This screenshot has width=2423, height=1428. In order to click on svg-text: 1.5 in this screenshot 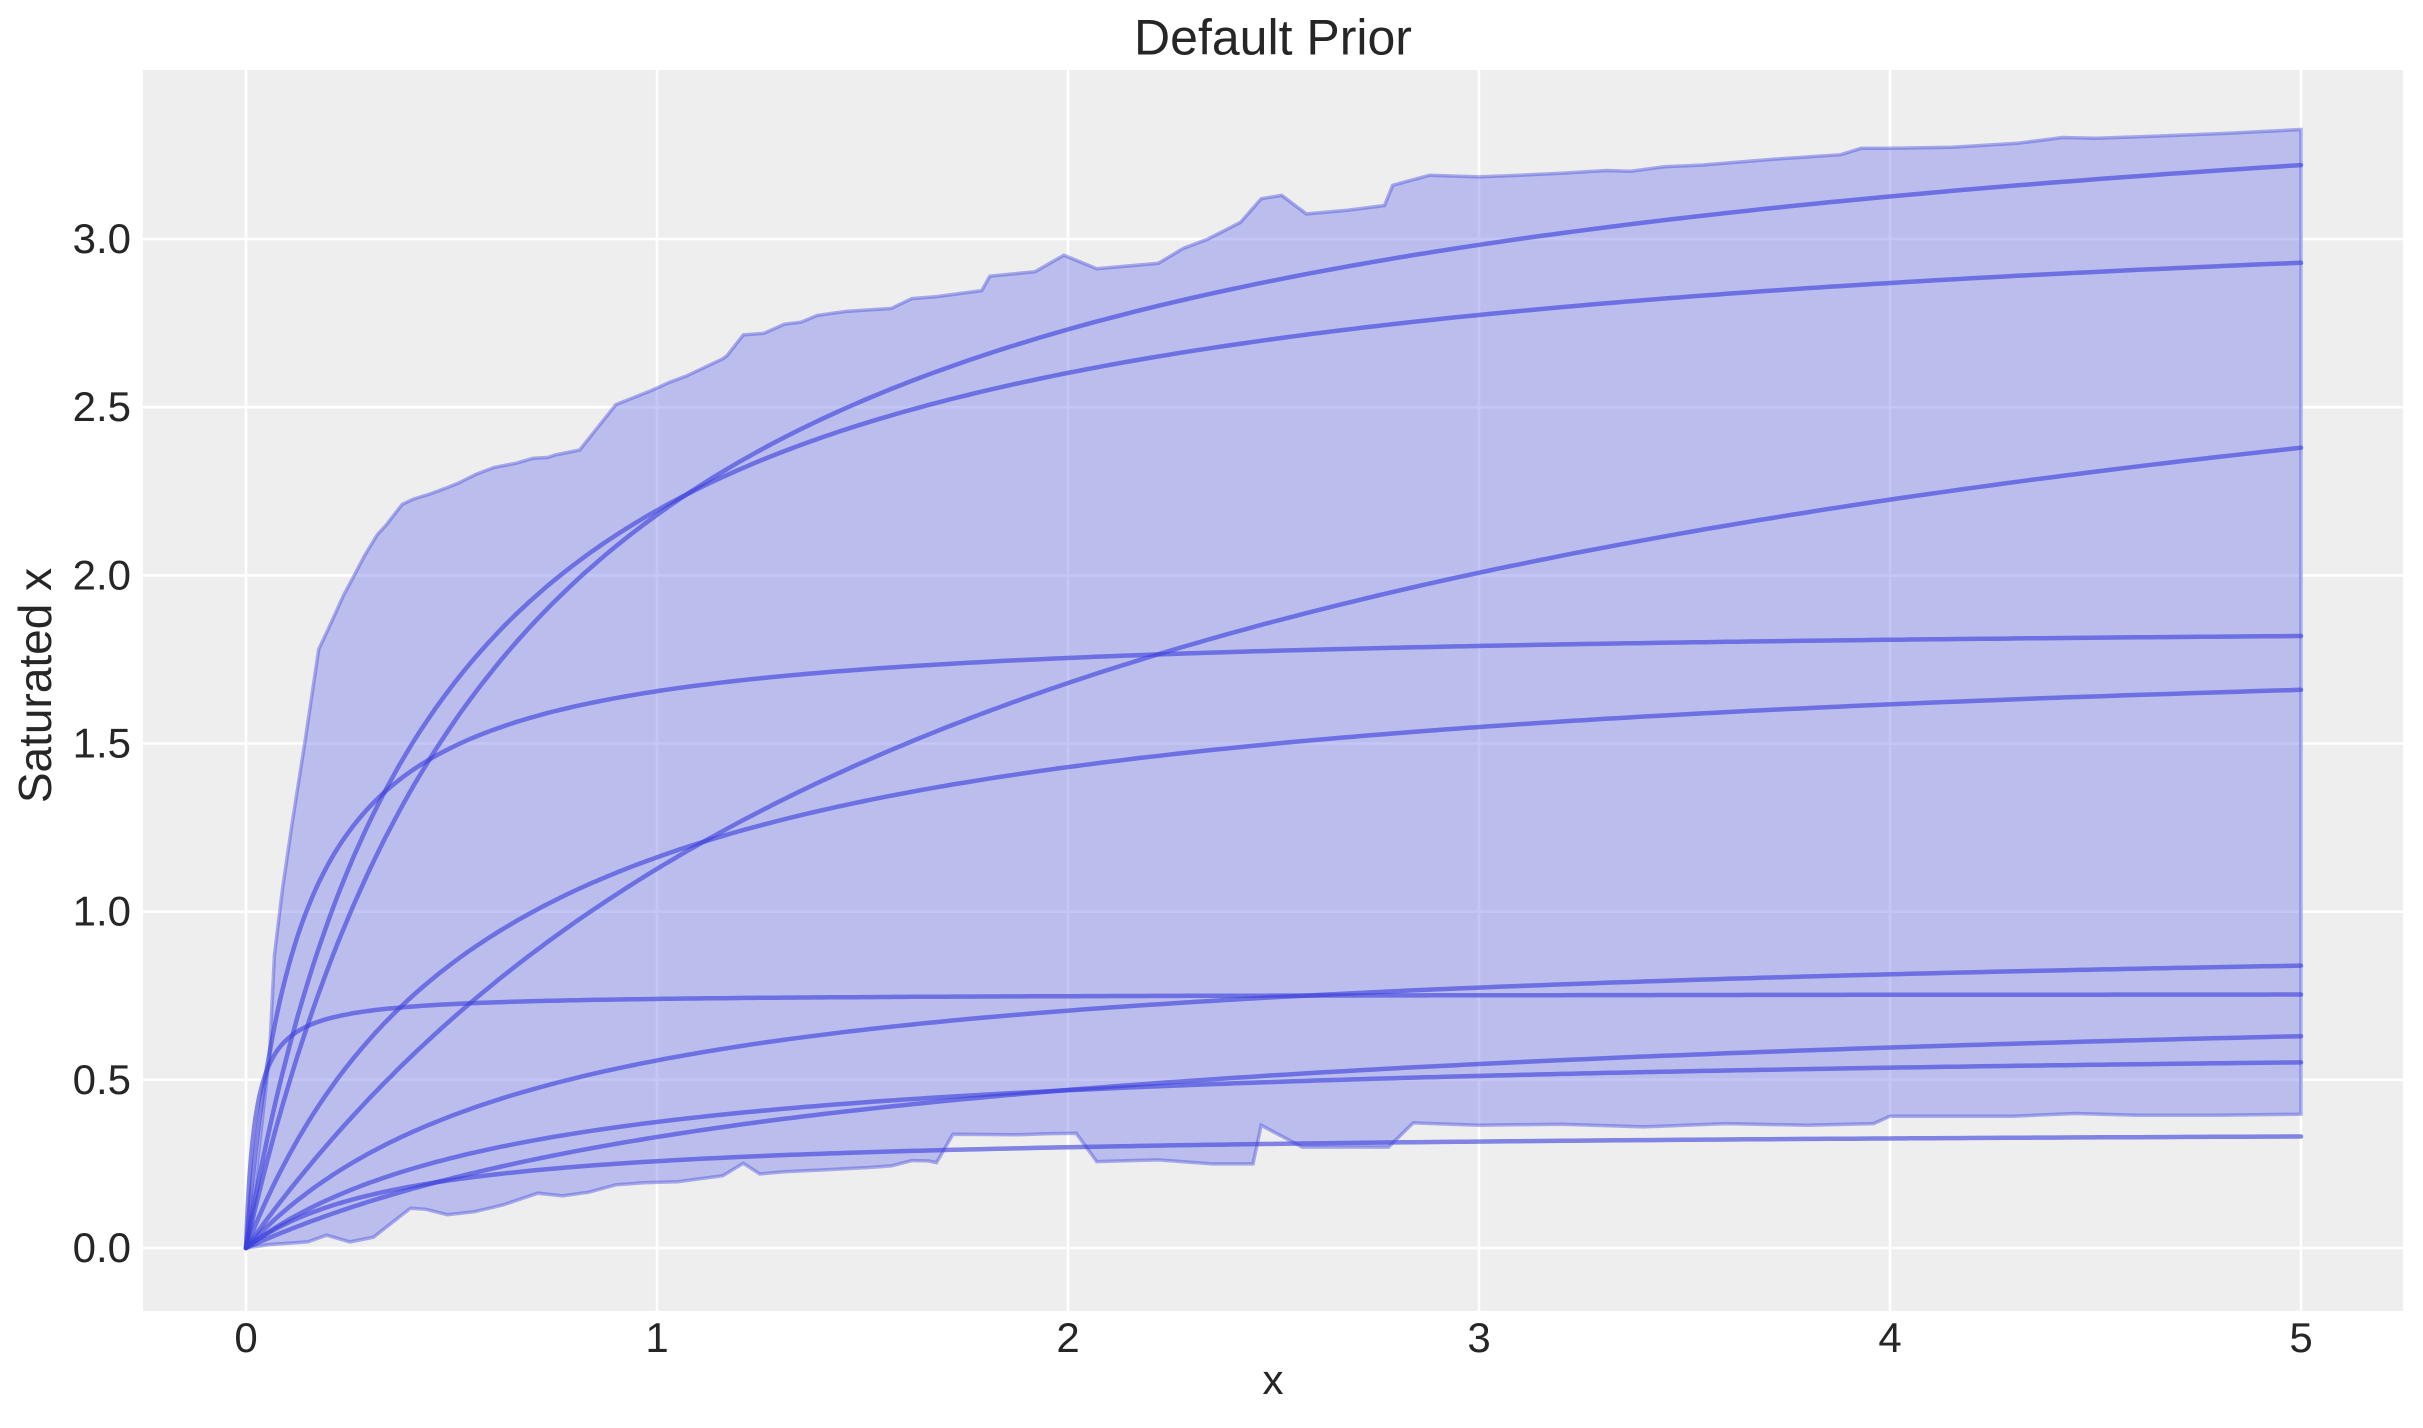, I will do `click(102, 743)`.